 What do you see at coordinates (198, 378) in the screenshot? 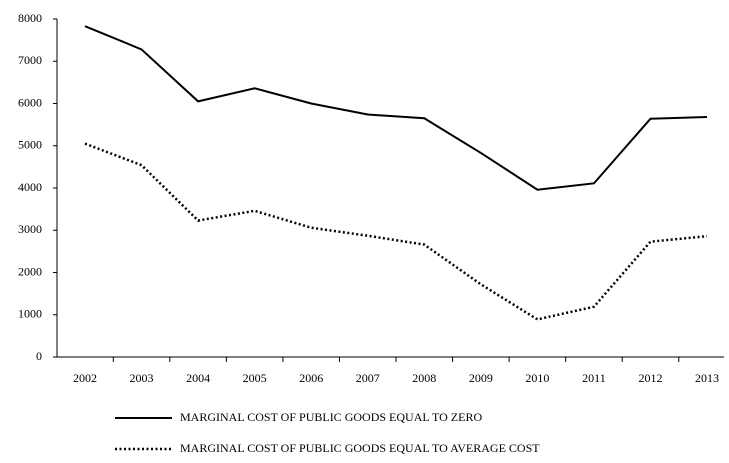
I see `x-tick-label: 2004` at bounding box center [198, 378].